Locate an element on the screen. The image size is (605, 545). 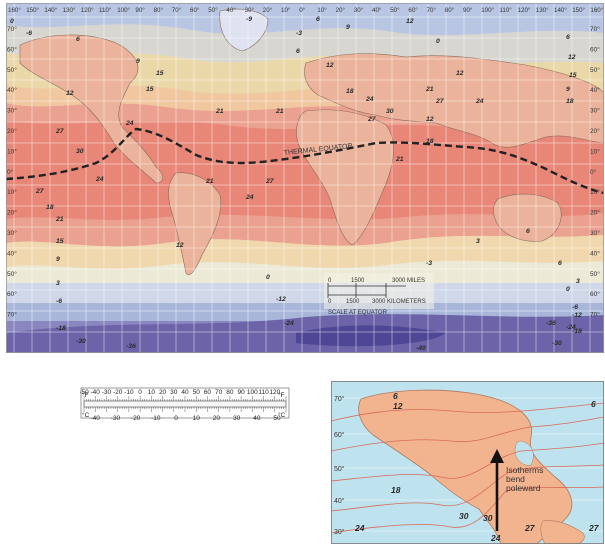
f-label: 30 is located at coordinates (174, 392).